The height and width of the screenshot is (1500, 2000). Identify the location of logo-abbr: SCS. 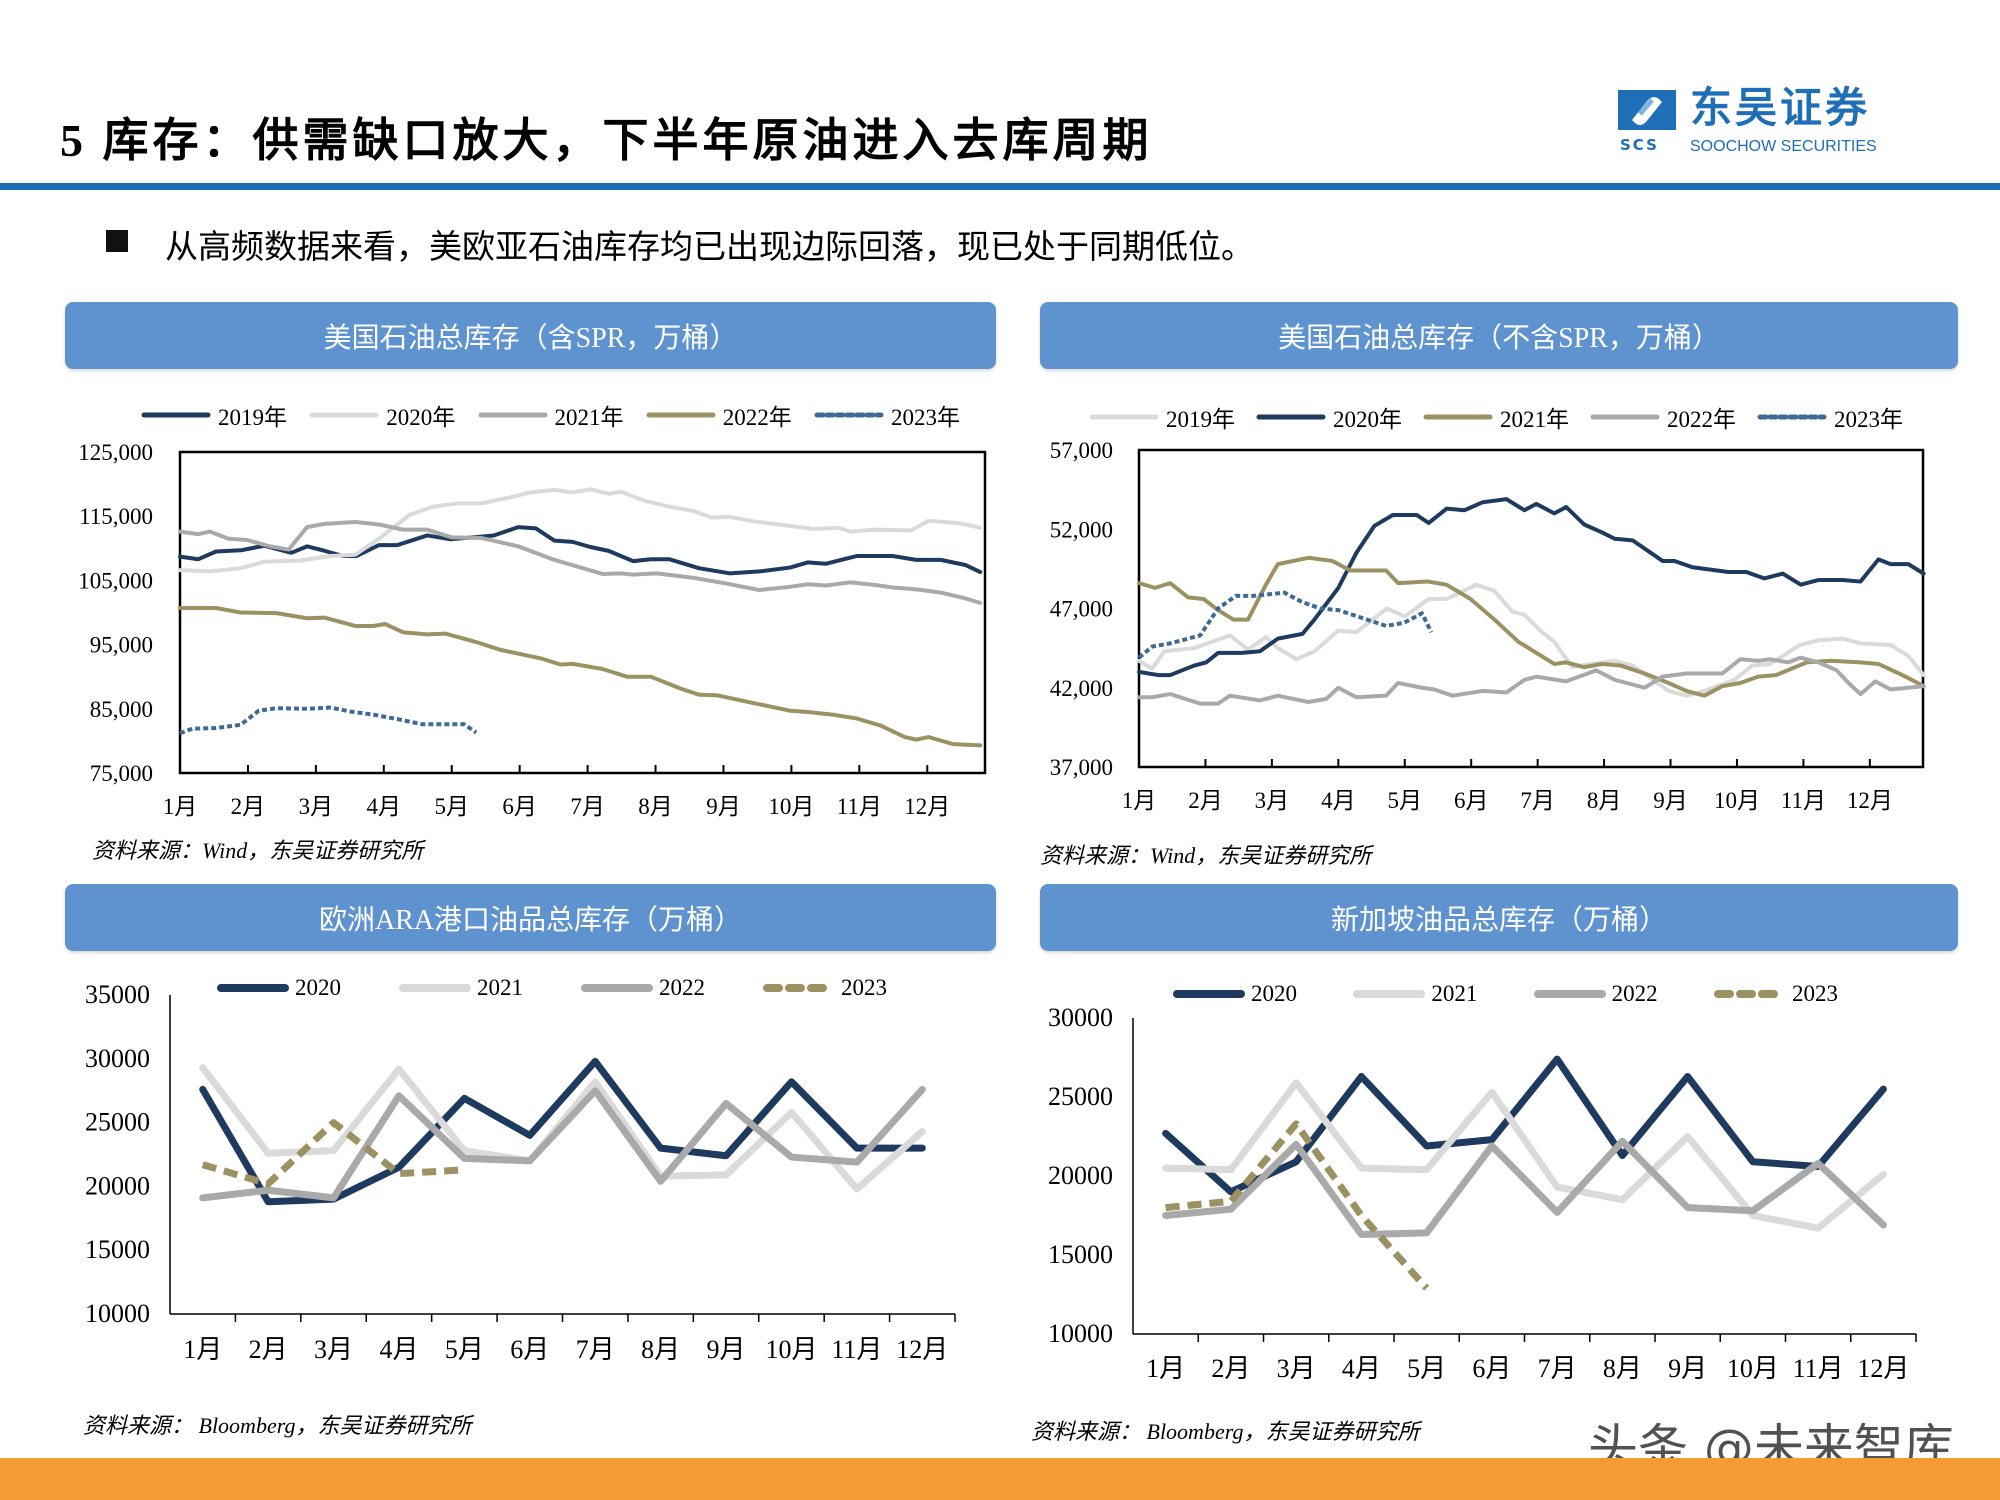
(1639, 145).